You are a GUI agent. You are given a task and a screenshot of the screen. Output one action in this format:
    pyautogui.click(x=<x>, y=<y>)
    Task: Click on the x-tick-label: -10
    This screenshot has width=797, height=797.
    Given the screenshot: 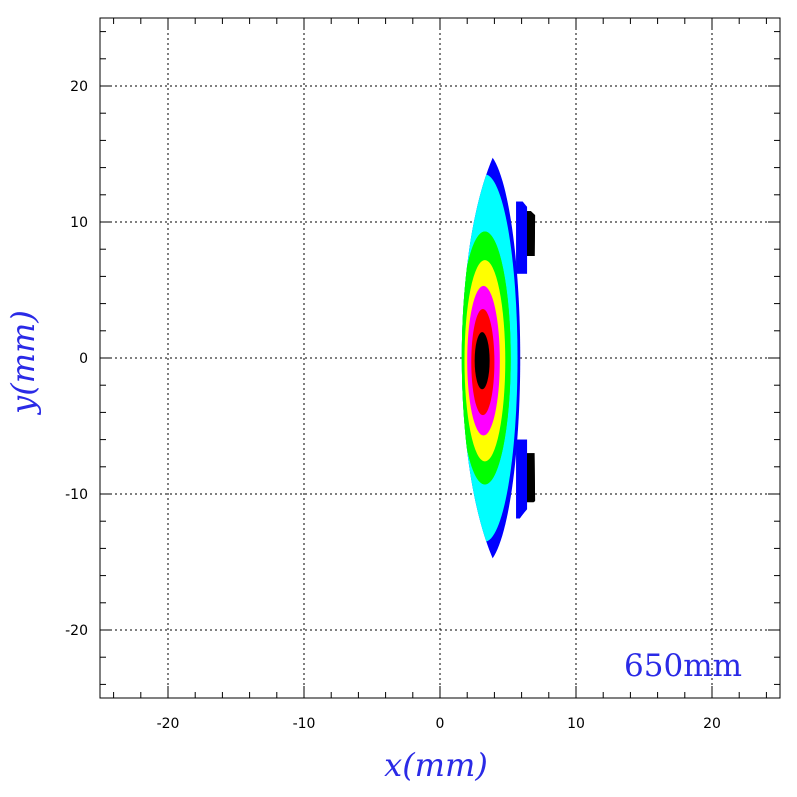 What is the action you would take?
    pyautogui.click(x=304, y=724)
    